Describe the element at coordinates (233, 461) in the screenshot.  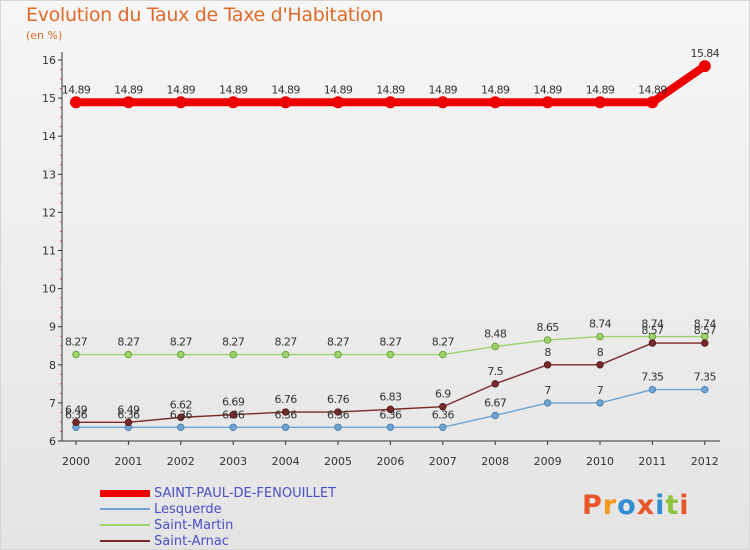
I see `x-tick-label: 2003` at that location.